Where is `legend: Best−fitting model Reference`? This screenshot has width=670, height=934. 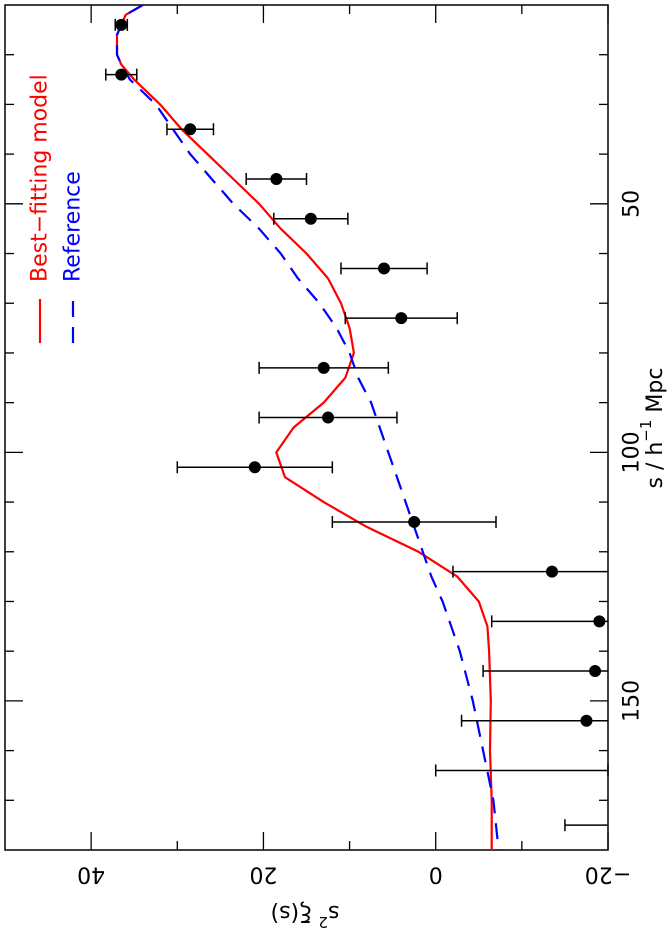 legend: Best−fitting model Reference is located at coordinates (57, 208).